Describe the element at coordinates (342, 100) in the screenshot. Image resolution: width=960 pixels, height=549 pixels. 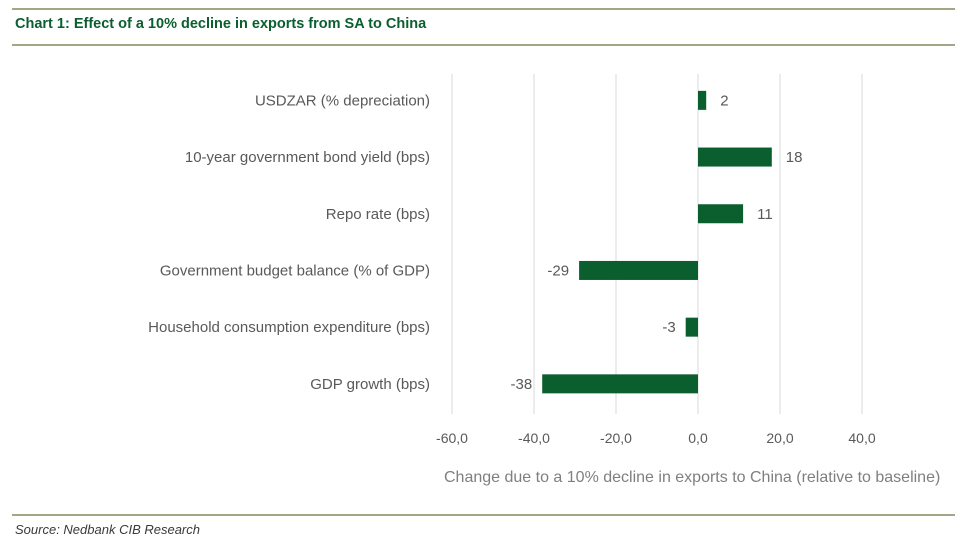
I see `category-label: USDZAR (% depreciation)` at that location.